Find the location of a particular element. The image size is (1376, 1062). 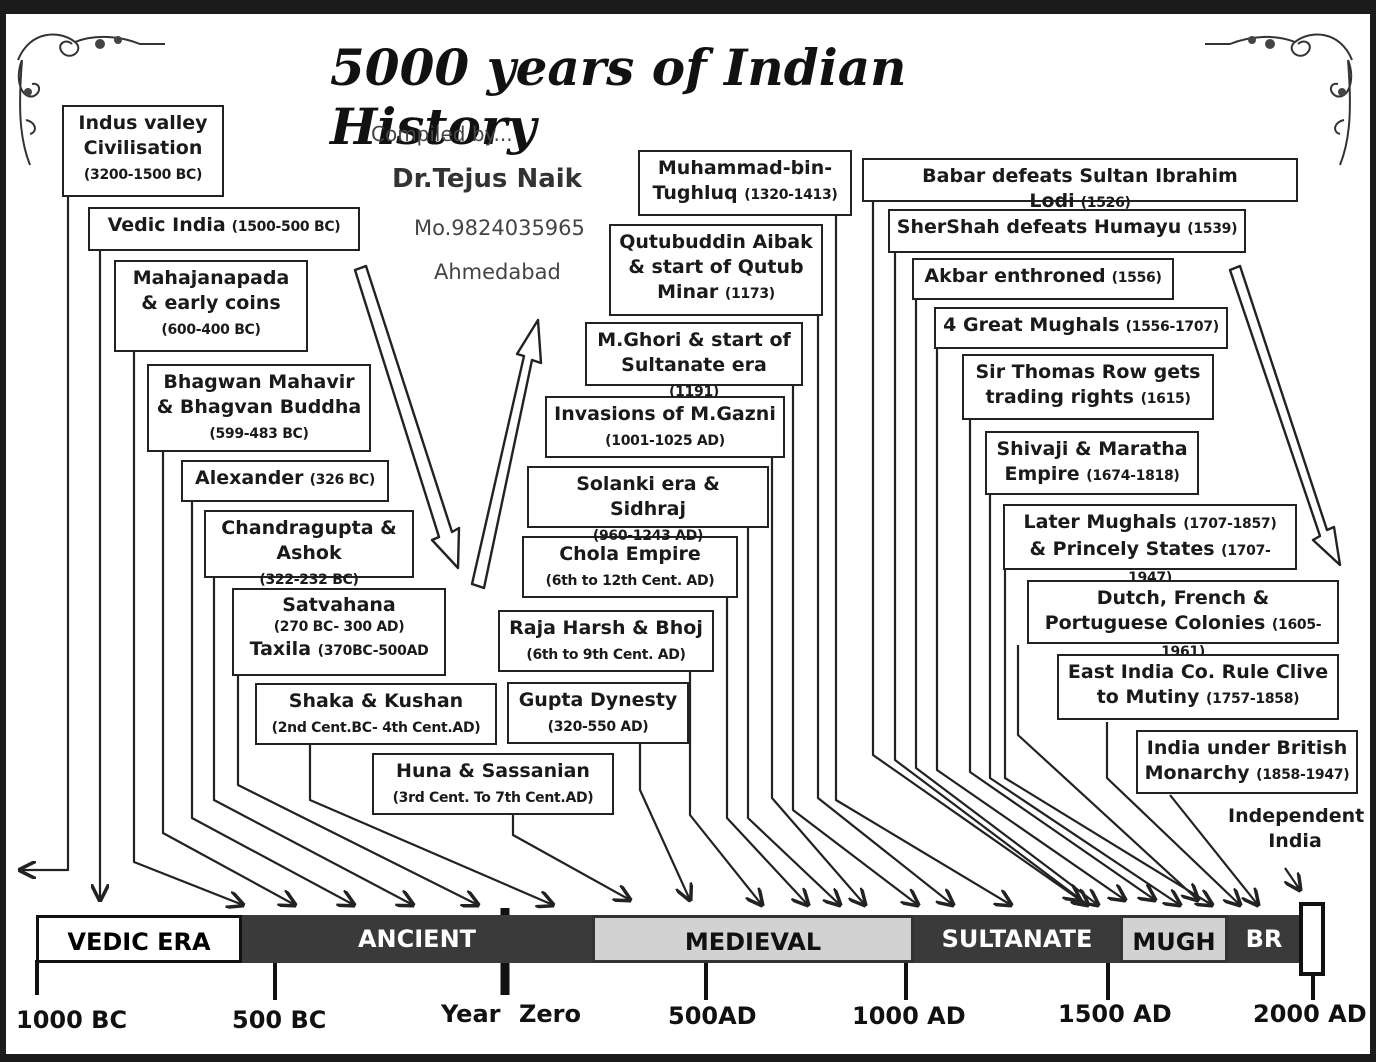

event-shivaji-maratha: Shivaji & Maratha Empire (1674-1818) is located at coordinates (1092, 463).